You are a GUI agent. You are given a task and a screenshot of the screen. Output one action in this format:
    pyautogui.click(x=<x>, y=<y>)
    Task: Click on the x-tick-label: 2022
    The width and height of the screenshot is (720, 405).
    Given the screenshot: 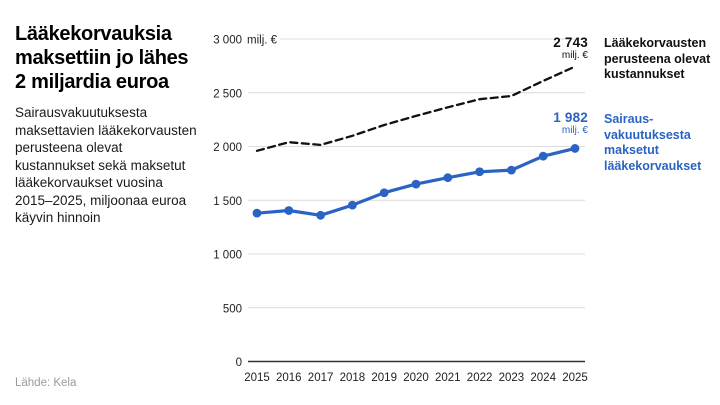 What is the action you would take?
    pyautogui.click(x=480, y=378)
    